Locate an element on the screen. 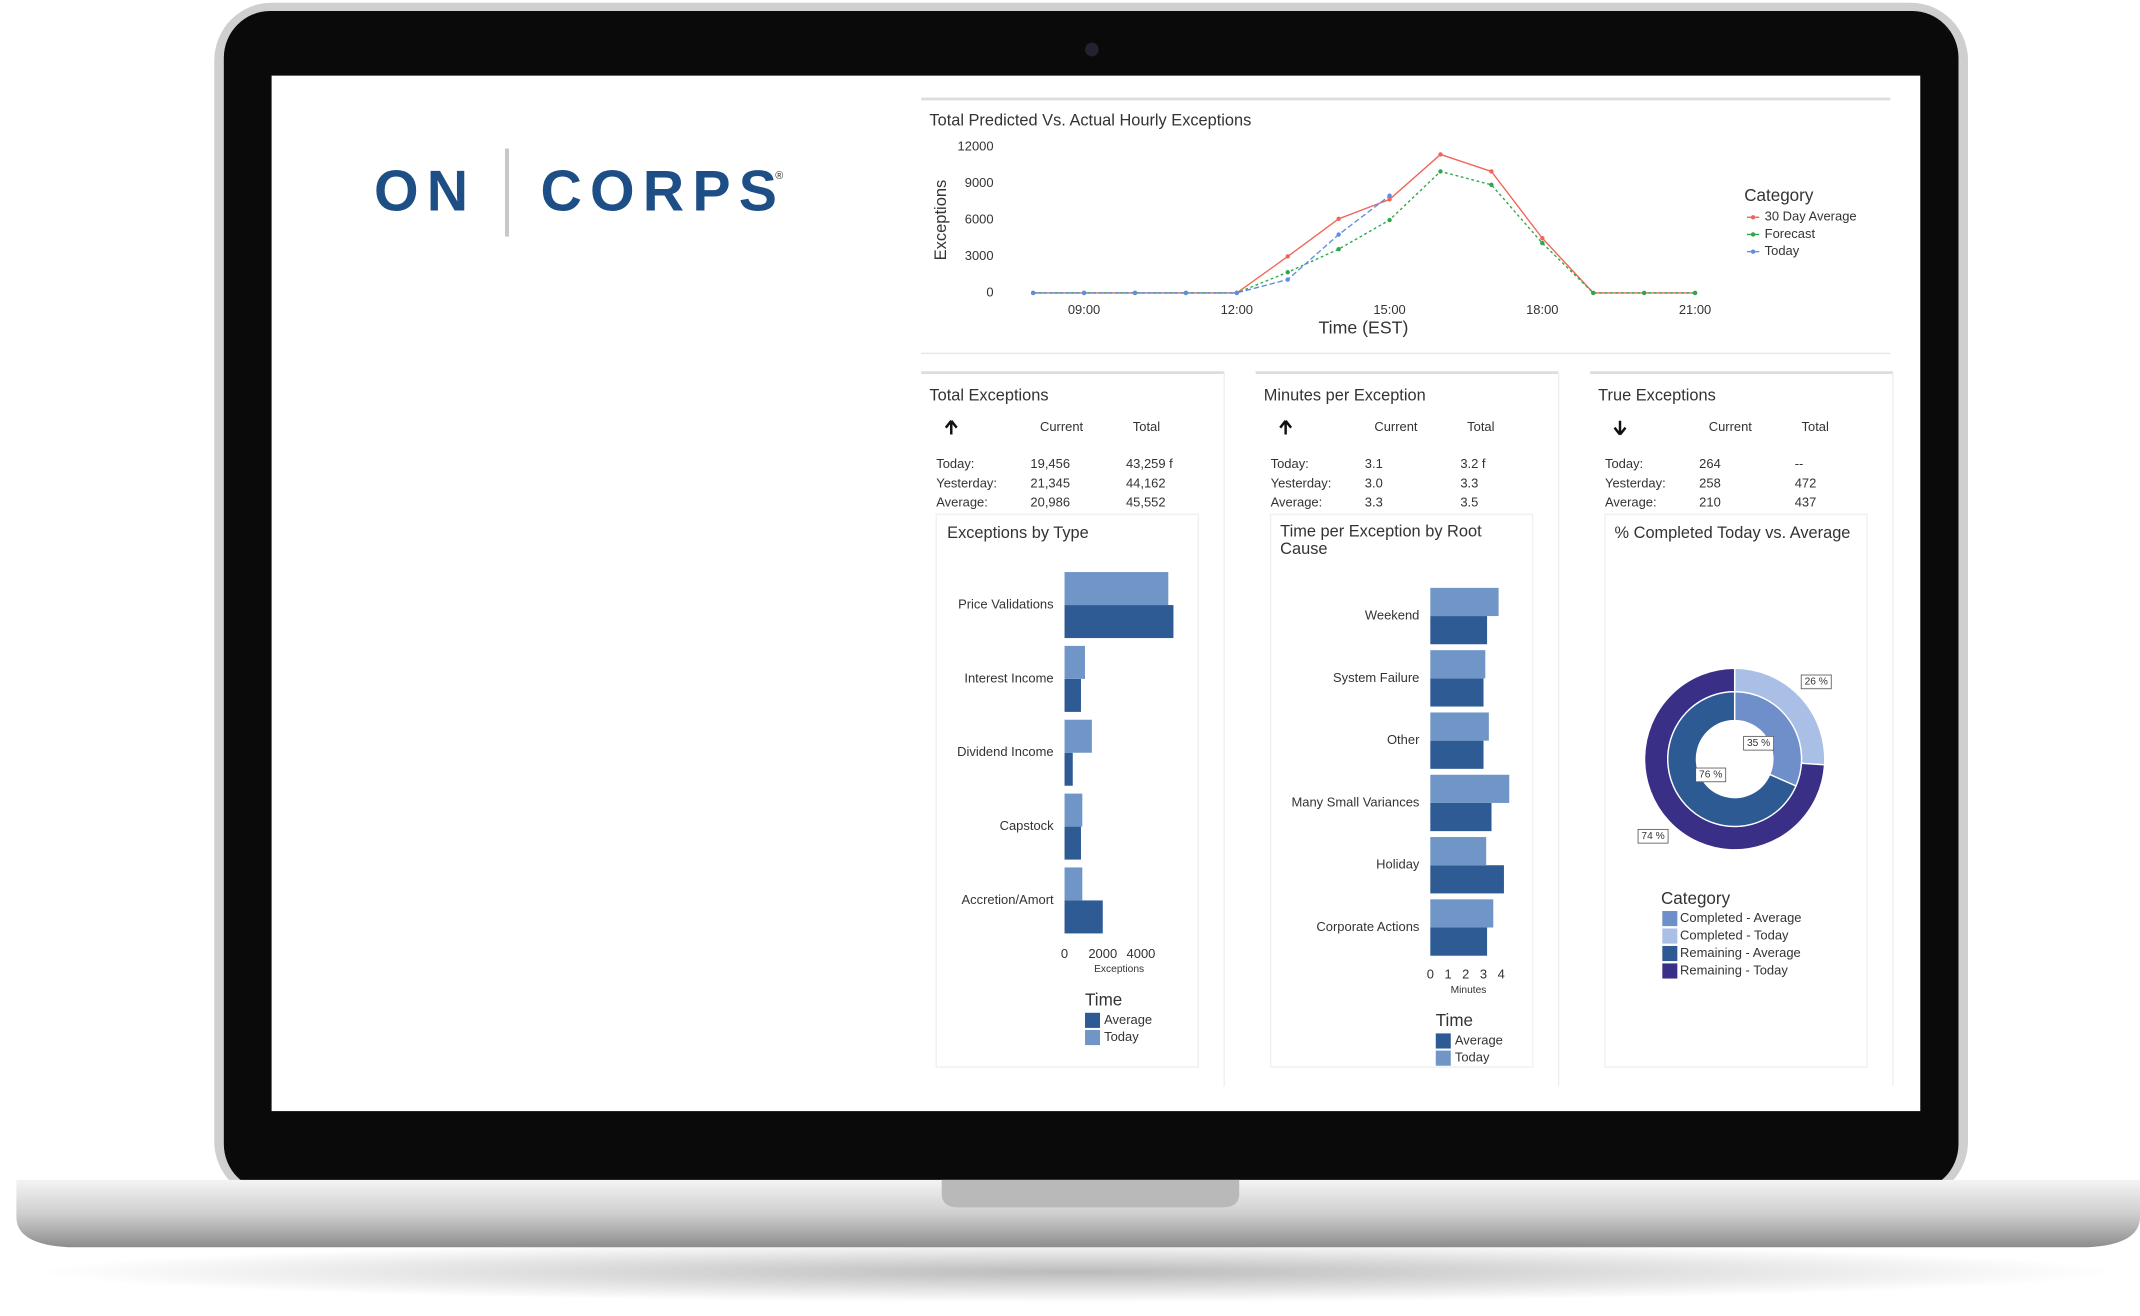 This screenshot has height=1316, width=2140. logo: ON CORPS ® is located at coordinates (578, 192).